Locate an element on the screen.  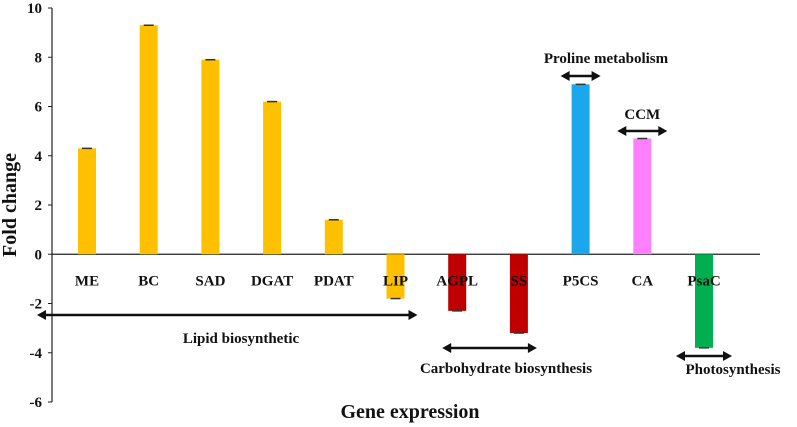
group-label: Lipid biosynthetic is located at coordinates (241, 339).